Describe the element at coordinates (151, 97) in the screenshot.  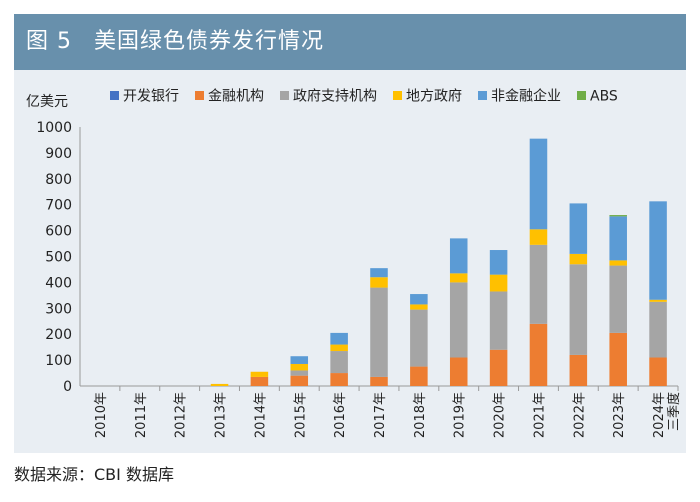
I see `legend-label-0: 开发银行` at that location.